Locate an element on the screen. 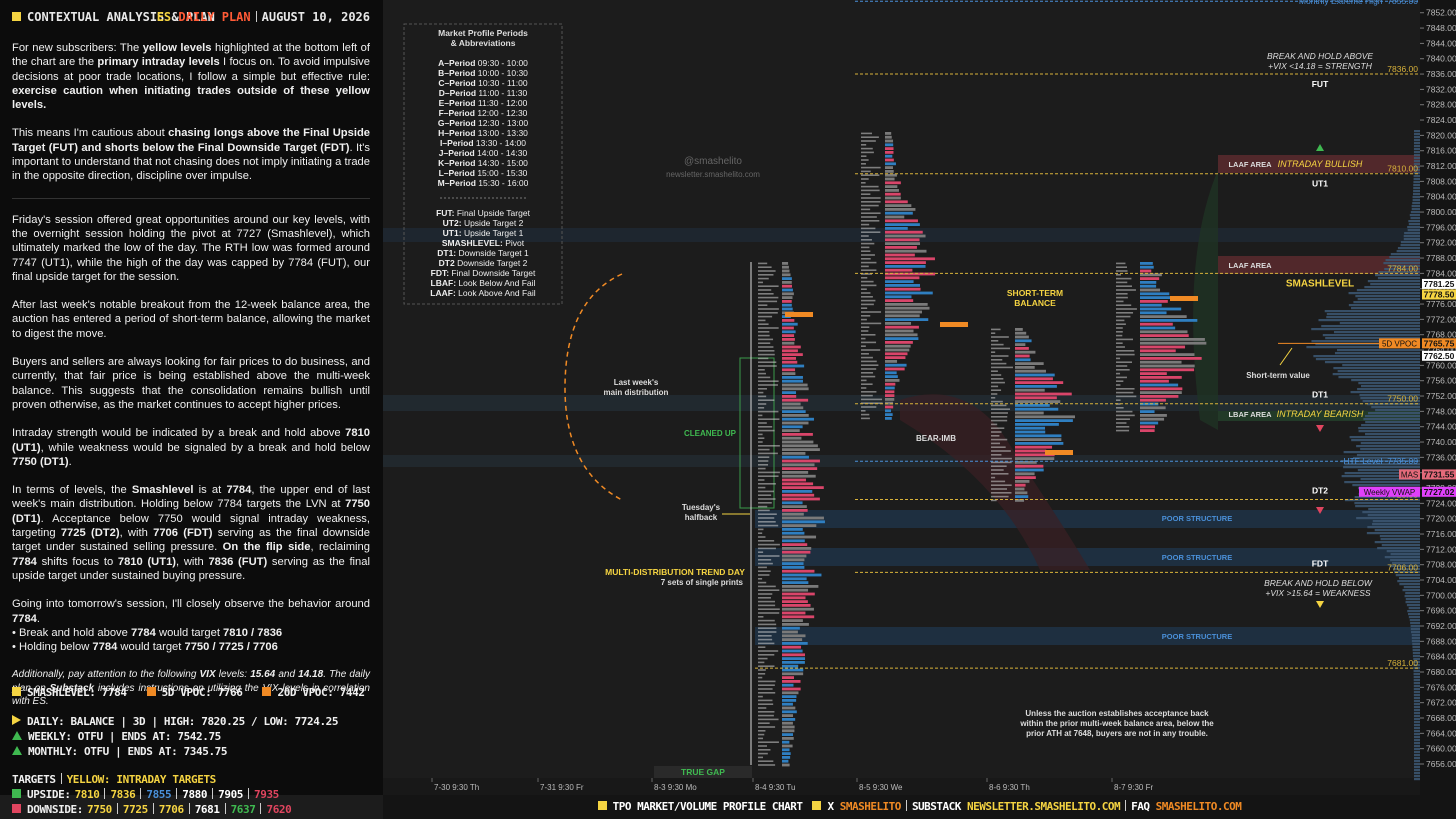 This screenshot has width=1456, height=819. target-label: UPSIDE: is located at coordinates (49, 794).